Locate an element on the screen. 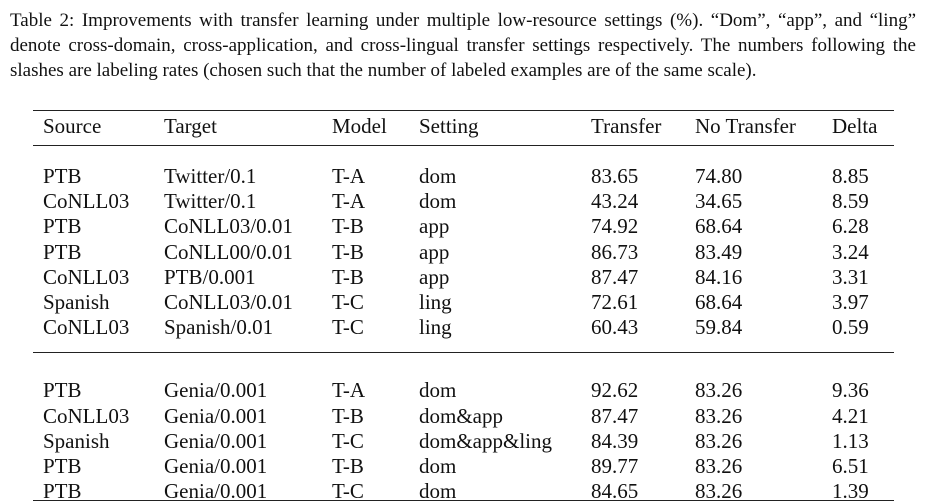  table-cell: 86.73 is located at coordinates (615, 251).